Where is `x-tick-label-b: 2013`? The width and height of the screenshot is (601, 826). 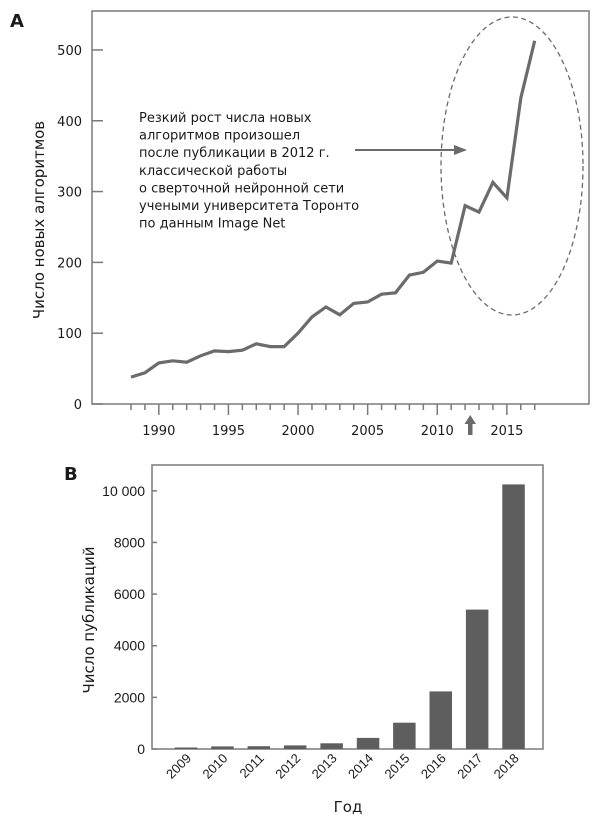
x-tick-label-b: 2013 is located at coordinates (324, 766).